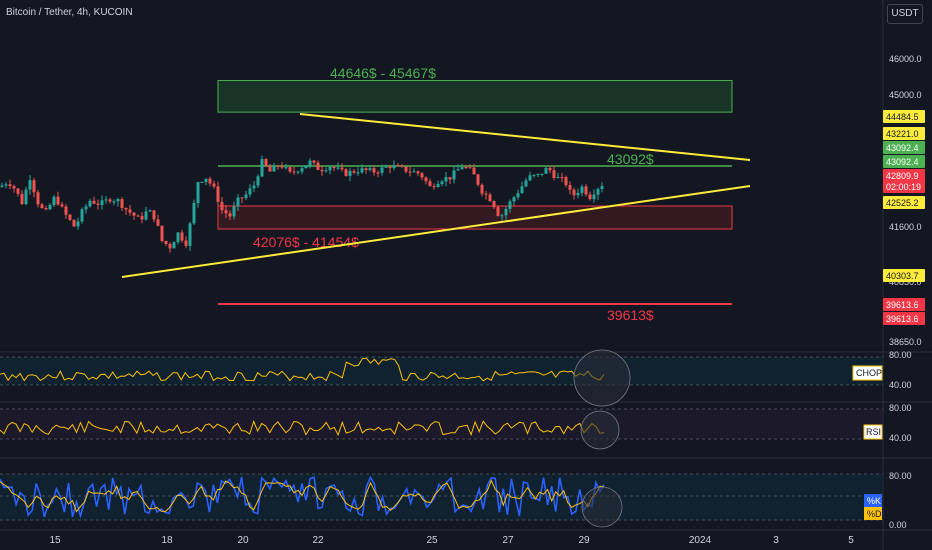 The image size is (932, 550). I want to click on time-axis-label: 27, so click(508, 540).